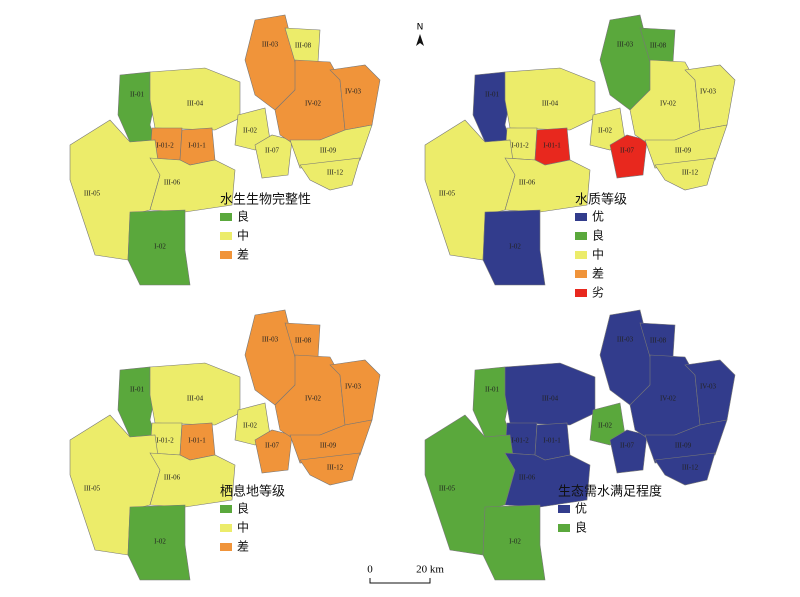  What do you see at coordinates (252, 492) in the screenshot?
I see `legend-title: 栖息地等级` at bounding box center [252, 492].